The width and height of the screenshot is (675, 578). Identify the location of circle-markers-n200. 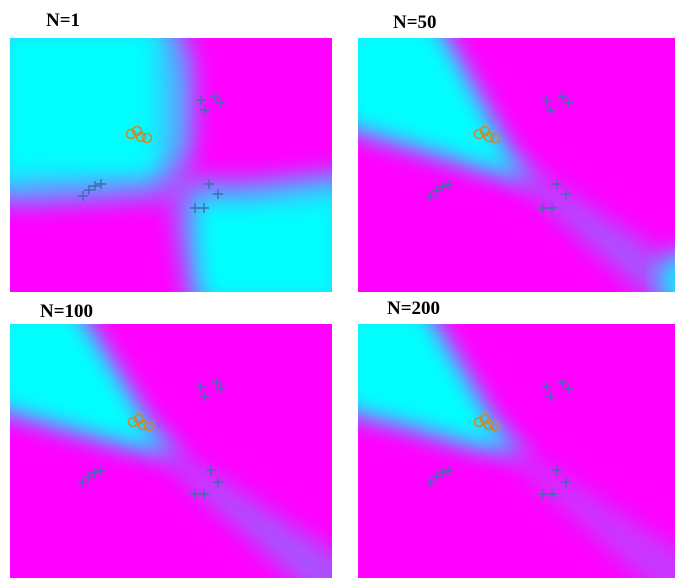
(487, 422).